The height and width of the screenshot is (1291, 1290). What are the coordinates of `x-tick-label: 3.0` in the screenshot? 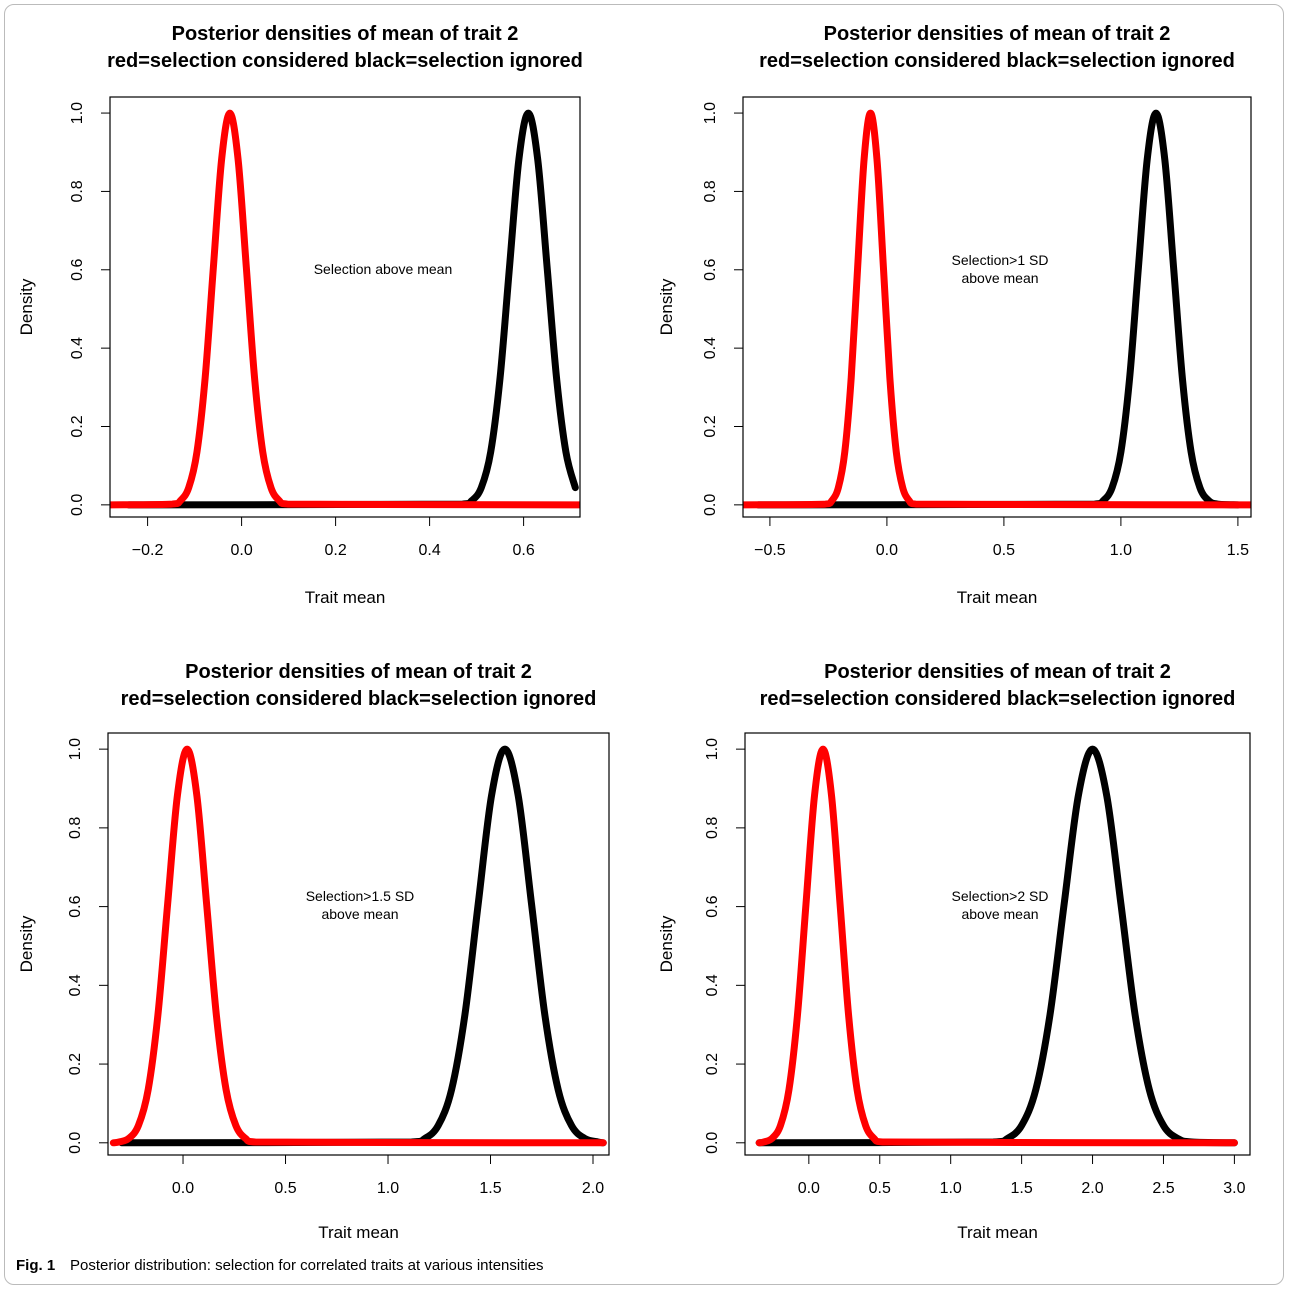 It's located at (1234, 1188).